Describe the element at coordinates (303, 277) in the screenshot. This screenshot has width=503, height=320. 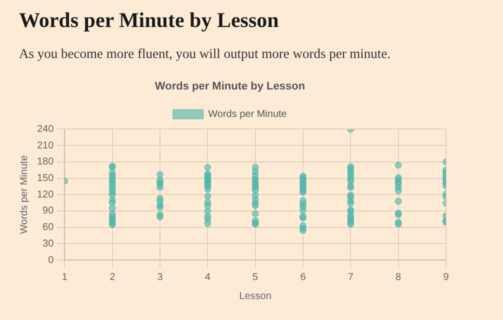
I see `x-tick-label: 6` at that location.